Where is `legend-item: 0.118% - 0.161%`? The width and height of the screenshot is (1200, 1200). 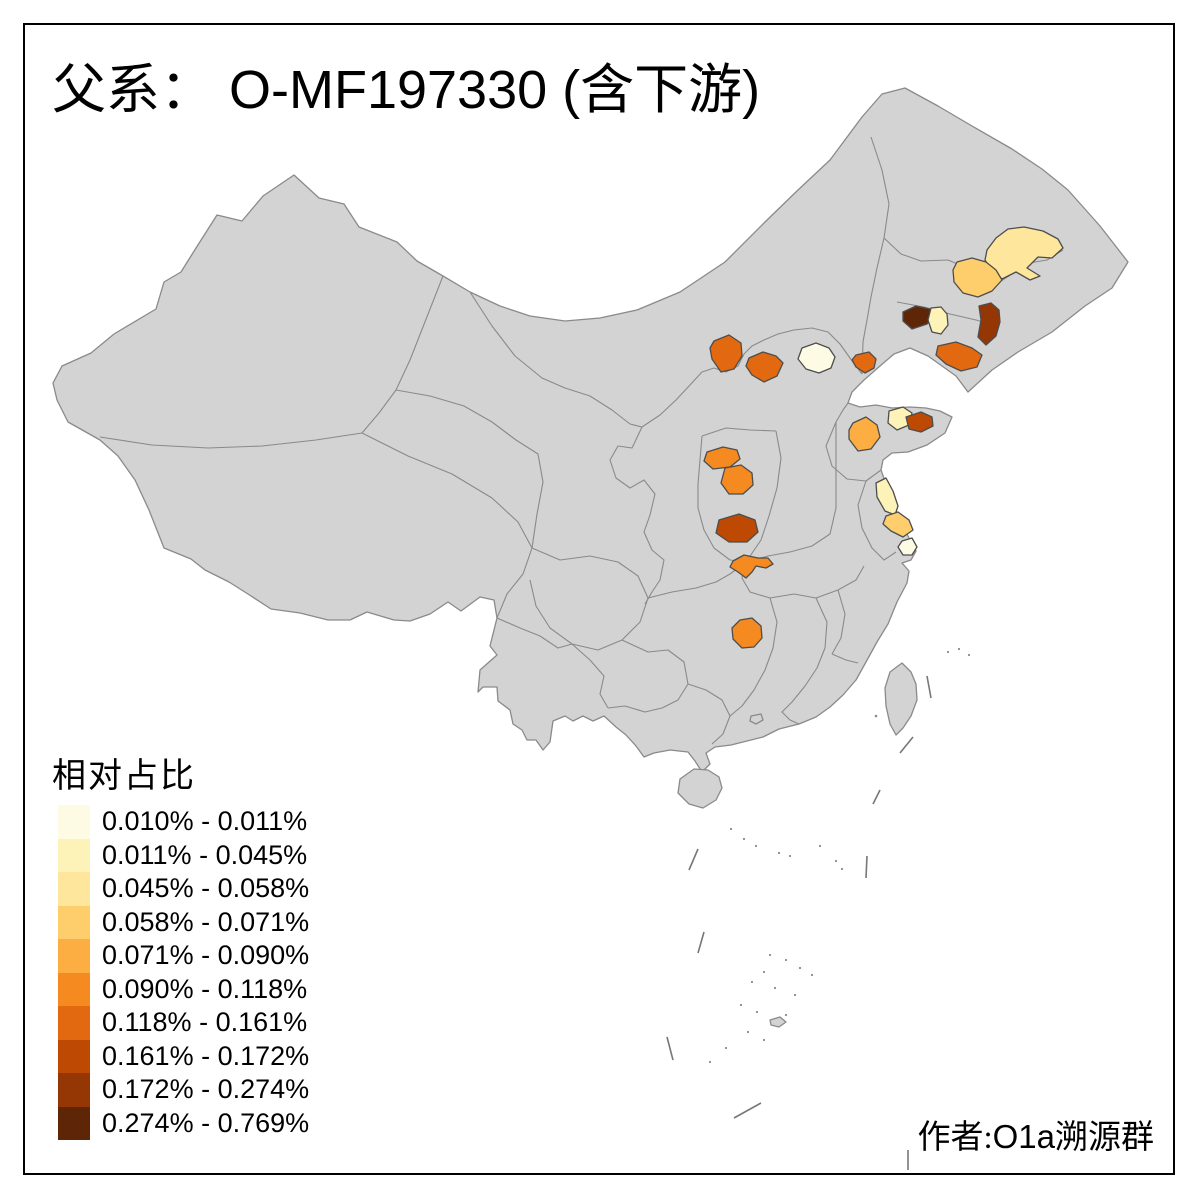
legend-item: 0.118% - 0.161% is located at coordinates (183, 1023).